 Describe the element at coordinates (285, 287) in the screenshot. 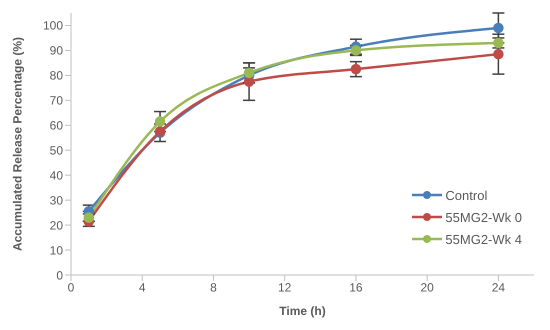

I see `x-tick-label: 12` at that location.